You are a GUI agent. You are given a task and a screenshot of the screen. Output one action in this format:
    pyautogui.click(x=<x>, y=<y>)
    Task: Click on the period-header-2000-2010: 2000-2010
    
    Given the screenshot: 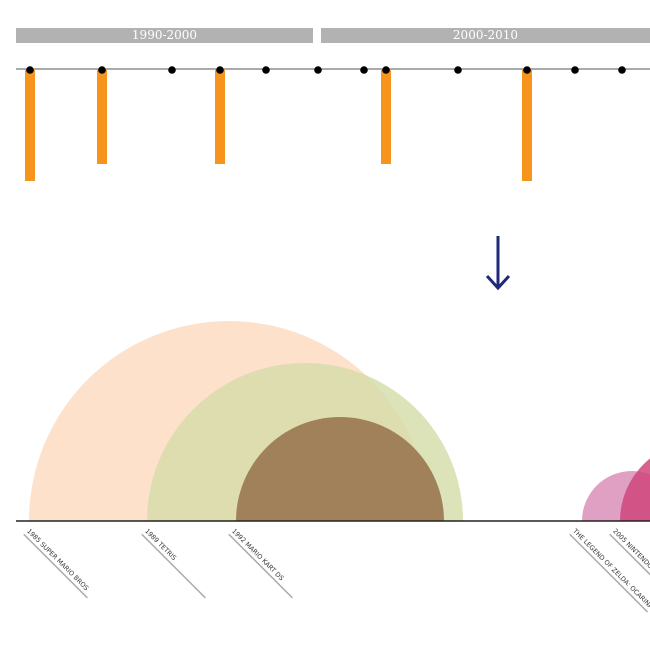 What is the action you would take?
    pyautogui.click(x=485, y=35)
    